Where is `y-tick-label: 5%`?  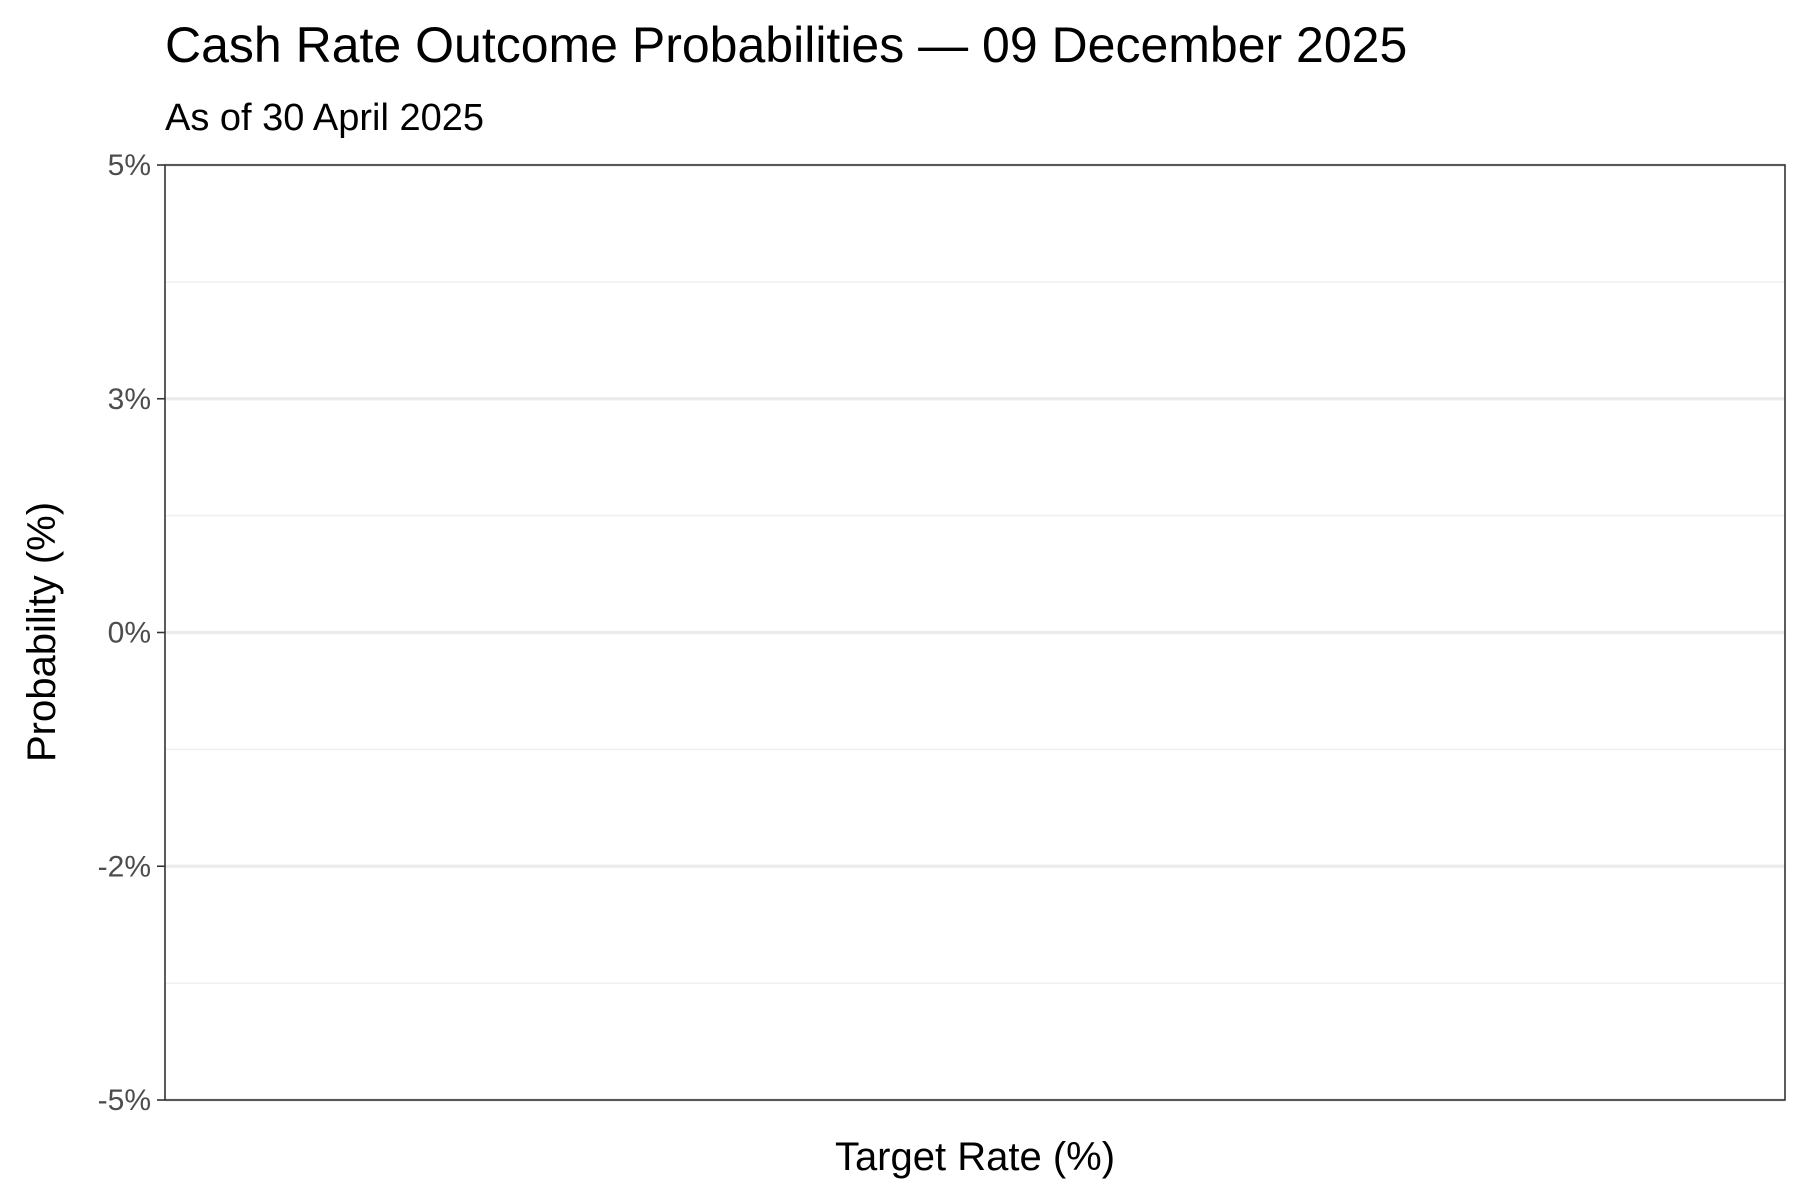
y-tick-label: 5% is located at coordinates (129, 165).